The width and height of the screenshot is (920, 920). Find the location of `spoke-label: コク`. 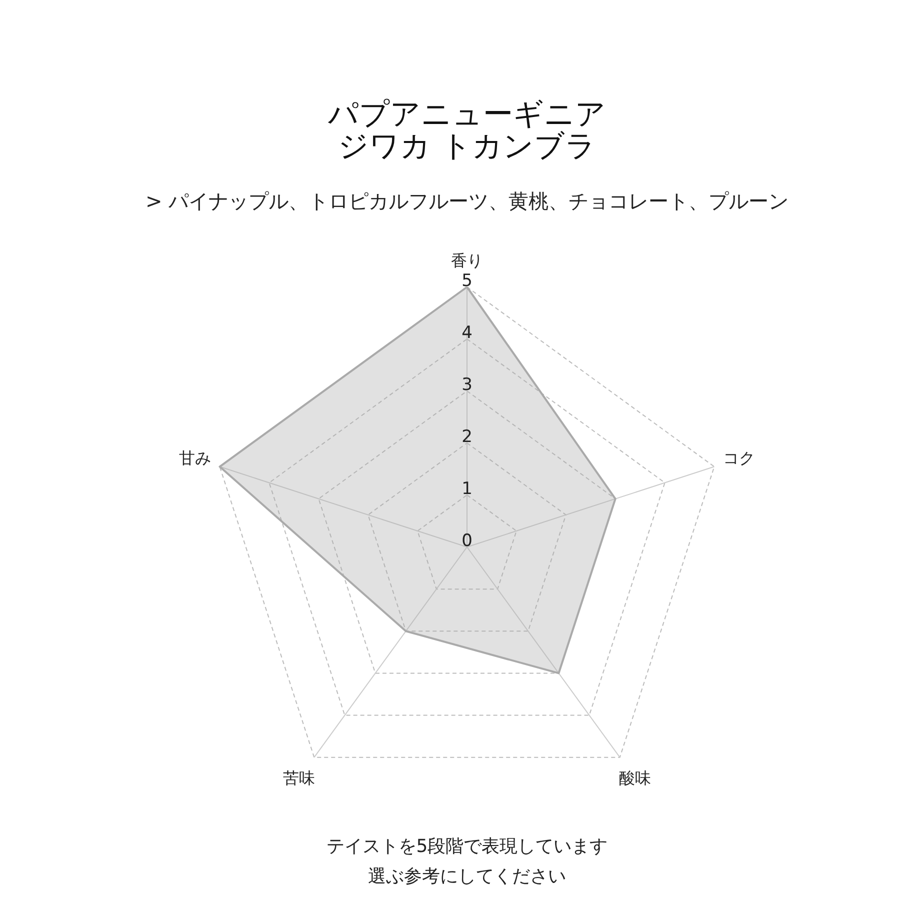

spoke-label: コク is located at coordinates (739, 458).